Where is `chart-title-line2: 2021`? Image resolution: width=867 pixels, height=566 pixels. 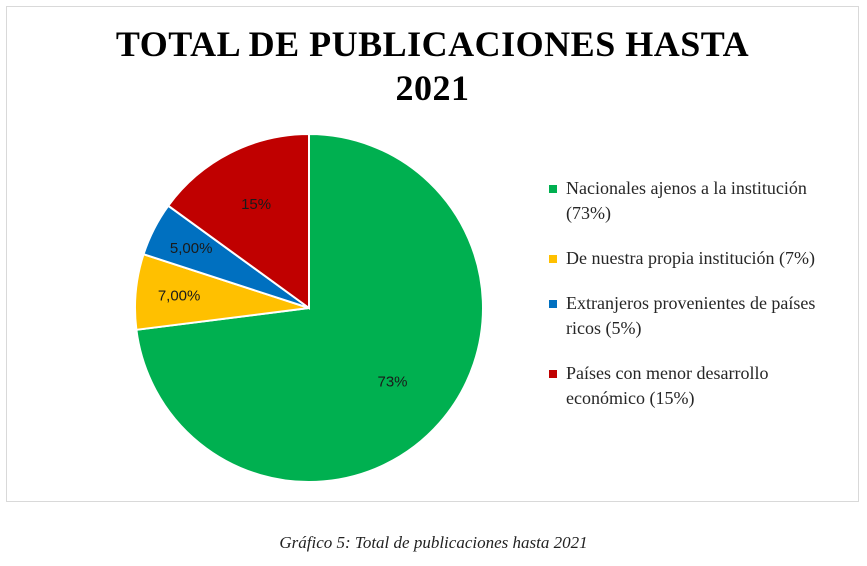
chart-title-line2: 2021 is located at coordinates (432, 88).